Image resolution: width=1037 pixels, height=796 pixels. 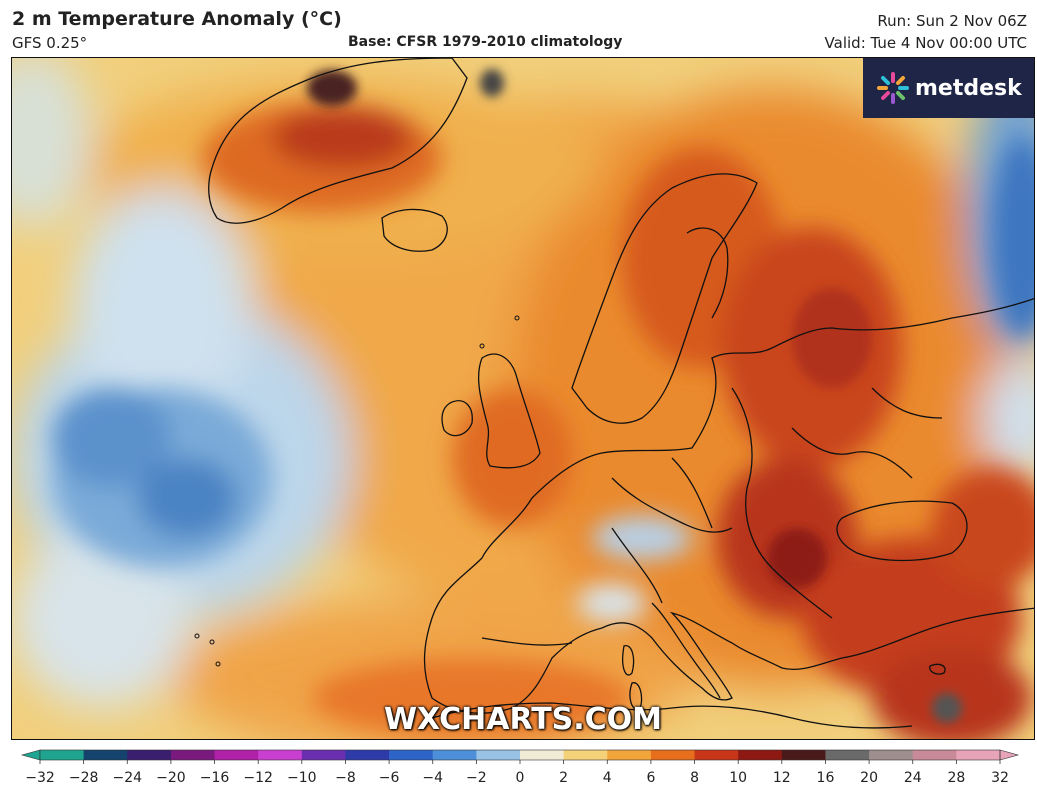 I want to click on colorbar-tick-label: −20, so click(x=171, y=778).